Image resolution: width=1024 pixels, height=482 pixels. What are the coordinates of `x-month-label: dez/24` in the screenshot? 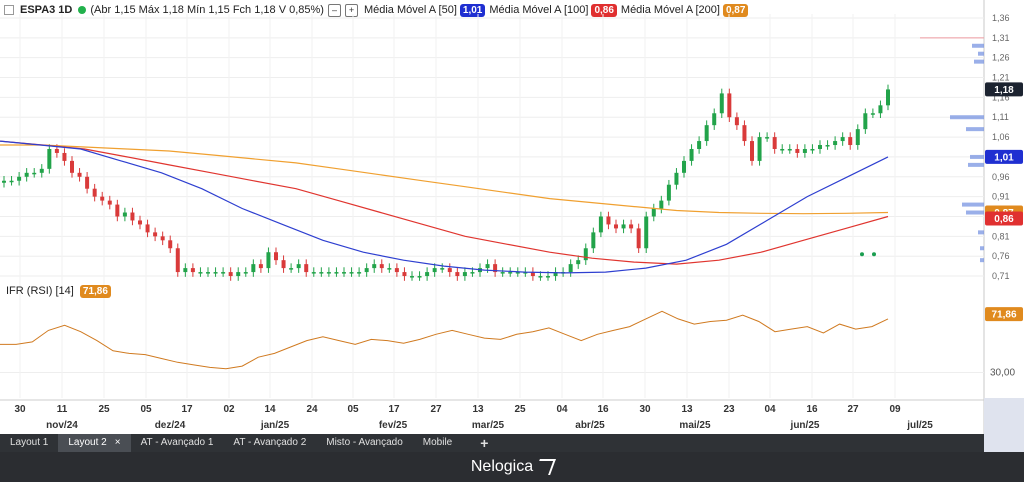 It's located at (170, 425).